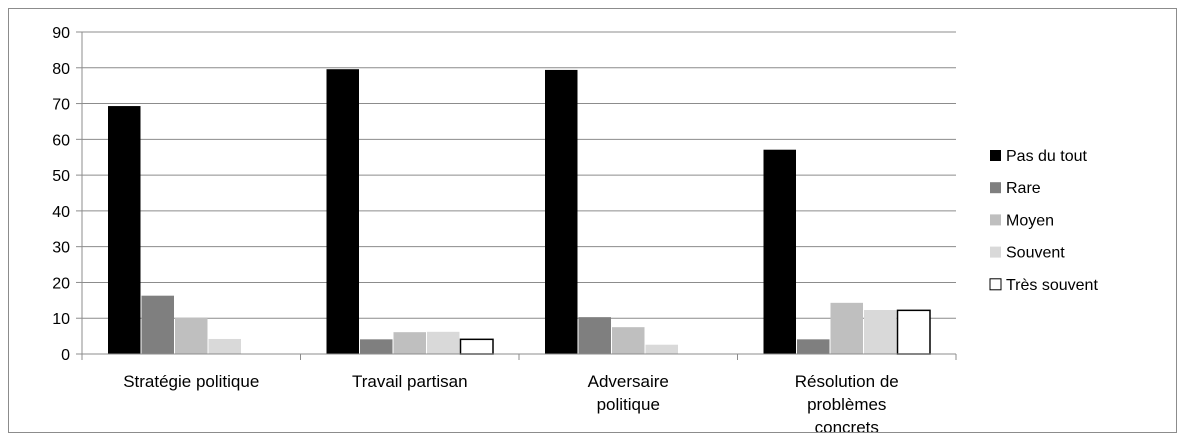 The width and height of the screenshot is (1179, 437). What do you see at coordinates (61, 319) in the screenshot?
I see `y-tick-label: 10` at bounding box center [61, 319].